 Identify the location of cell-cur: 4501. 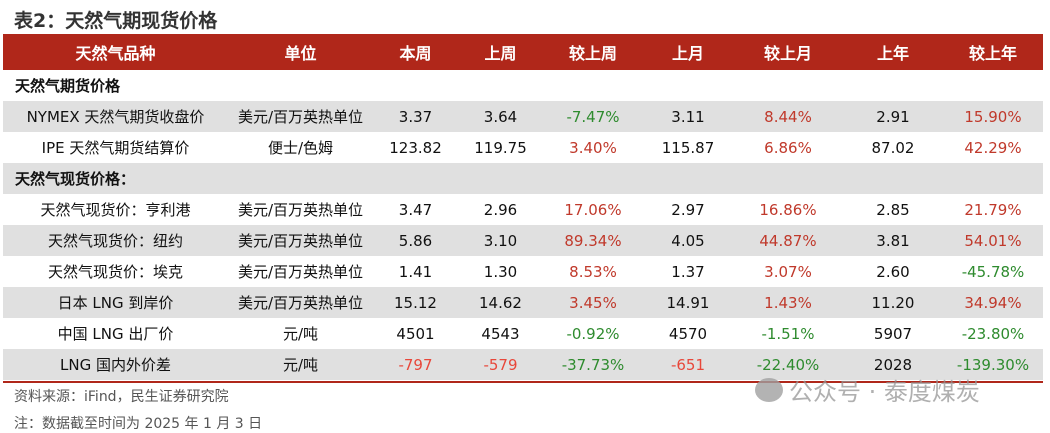
(415, 333).